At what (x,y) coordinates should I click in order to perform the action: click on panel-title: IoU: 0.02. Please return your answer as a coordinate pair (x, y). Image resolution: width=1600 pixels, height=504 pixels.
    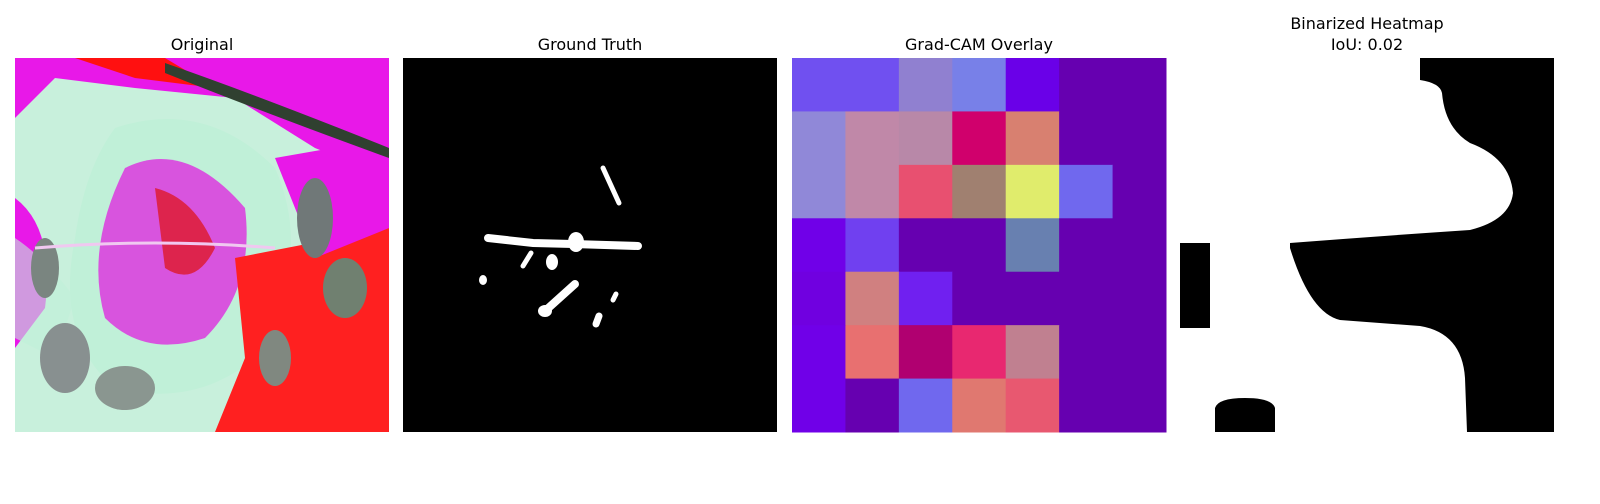
    Looking at the image, I should click on (1367, 44).